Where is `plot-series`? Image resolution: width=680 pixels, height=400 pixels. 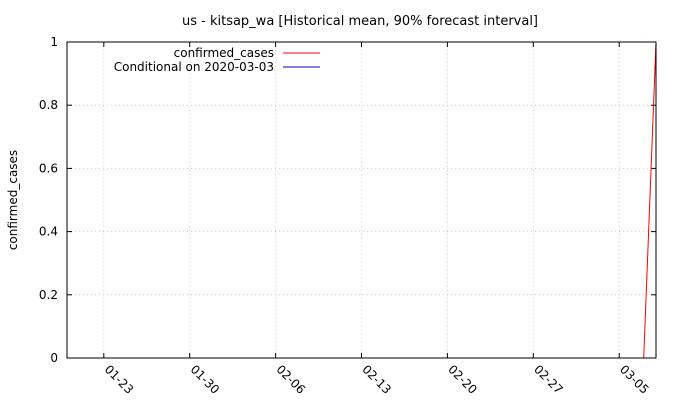
plot-series is located at coordinates (650, 200).